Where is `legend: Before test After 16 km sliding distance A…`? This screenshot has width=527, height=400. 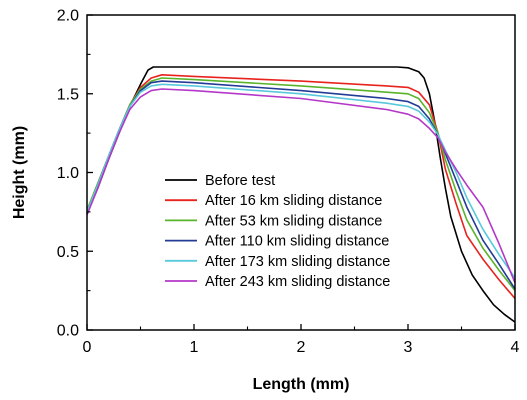
legend: Before test After 16 km sliding distance A… is located at coordinates (277, 231).